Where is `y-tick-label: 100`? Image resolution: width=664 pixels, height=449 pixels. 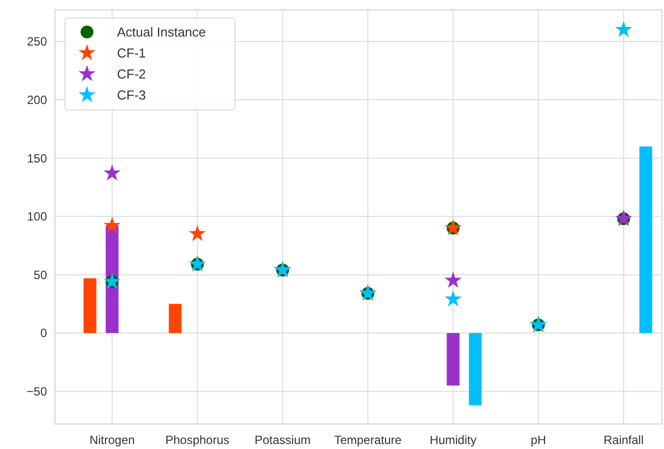 y-tick-label: 100 is located at coordinates (37, 217).